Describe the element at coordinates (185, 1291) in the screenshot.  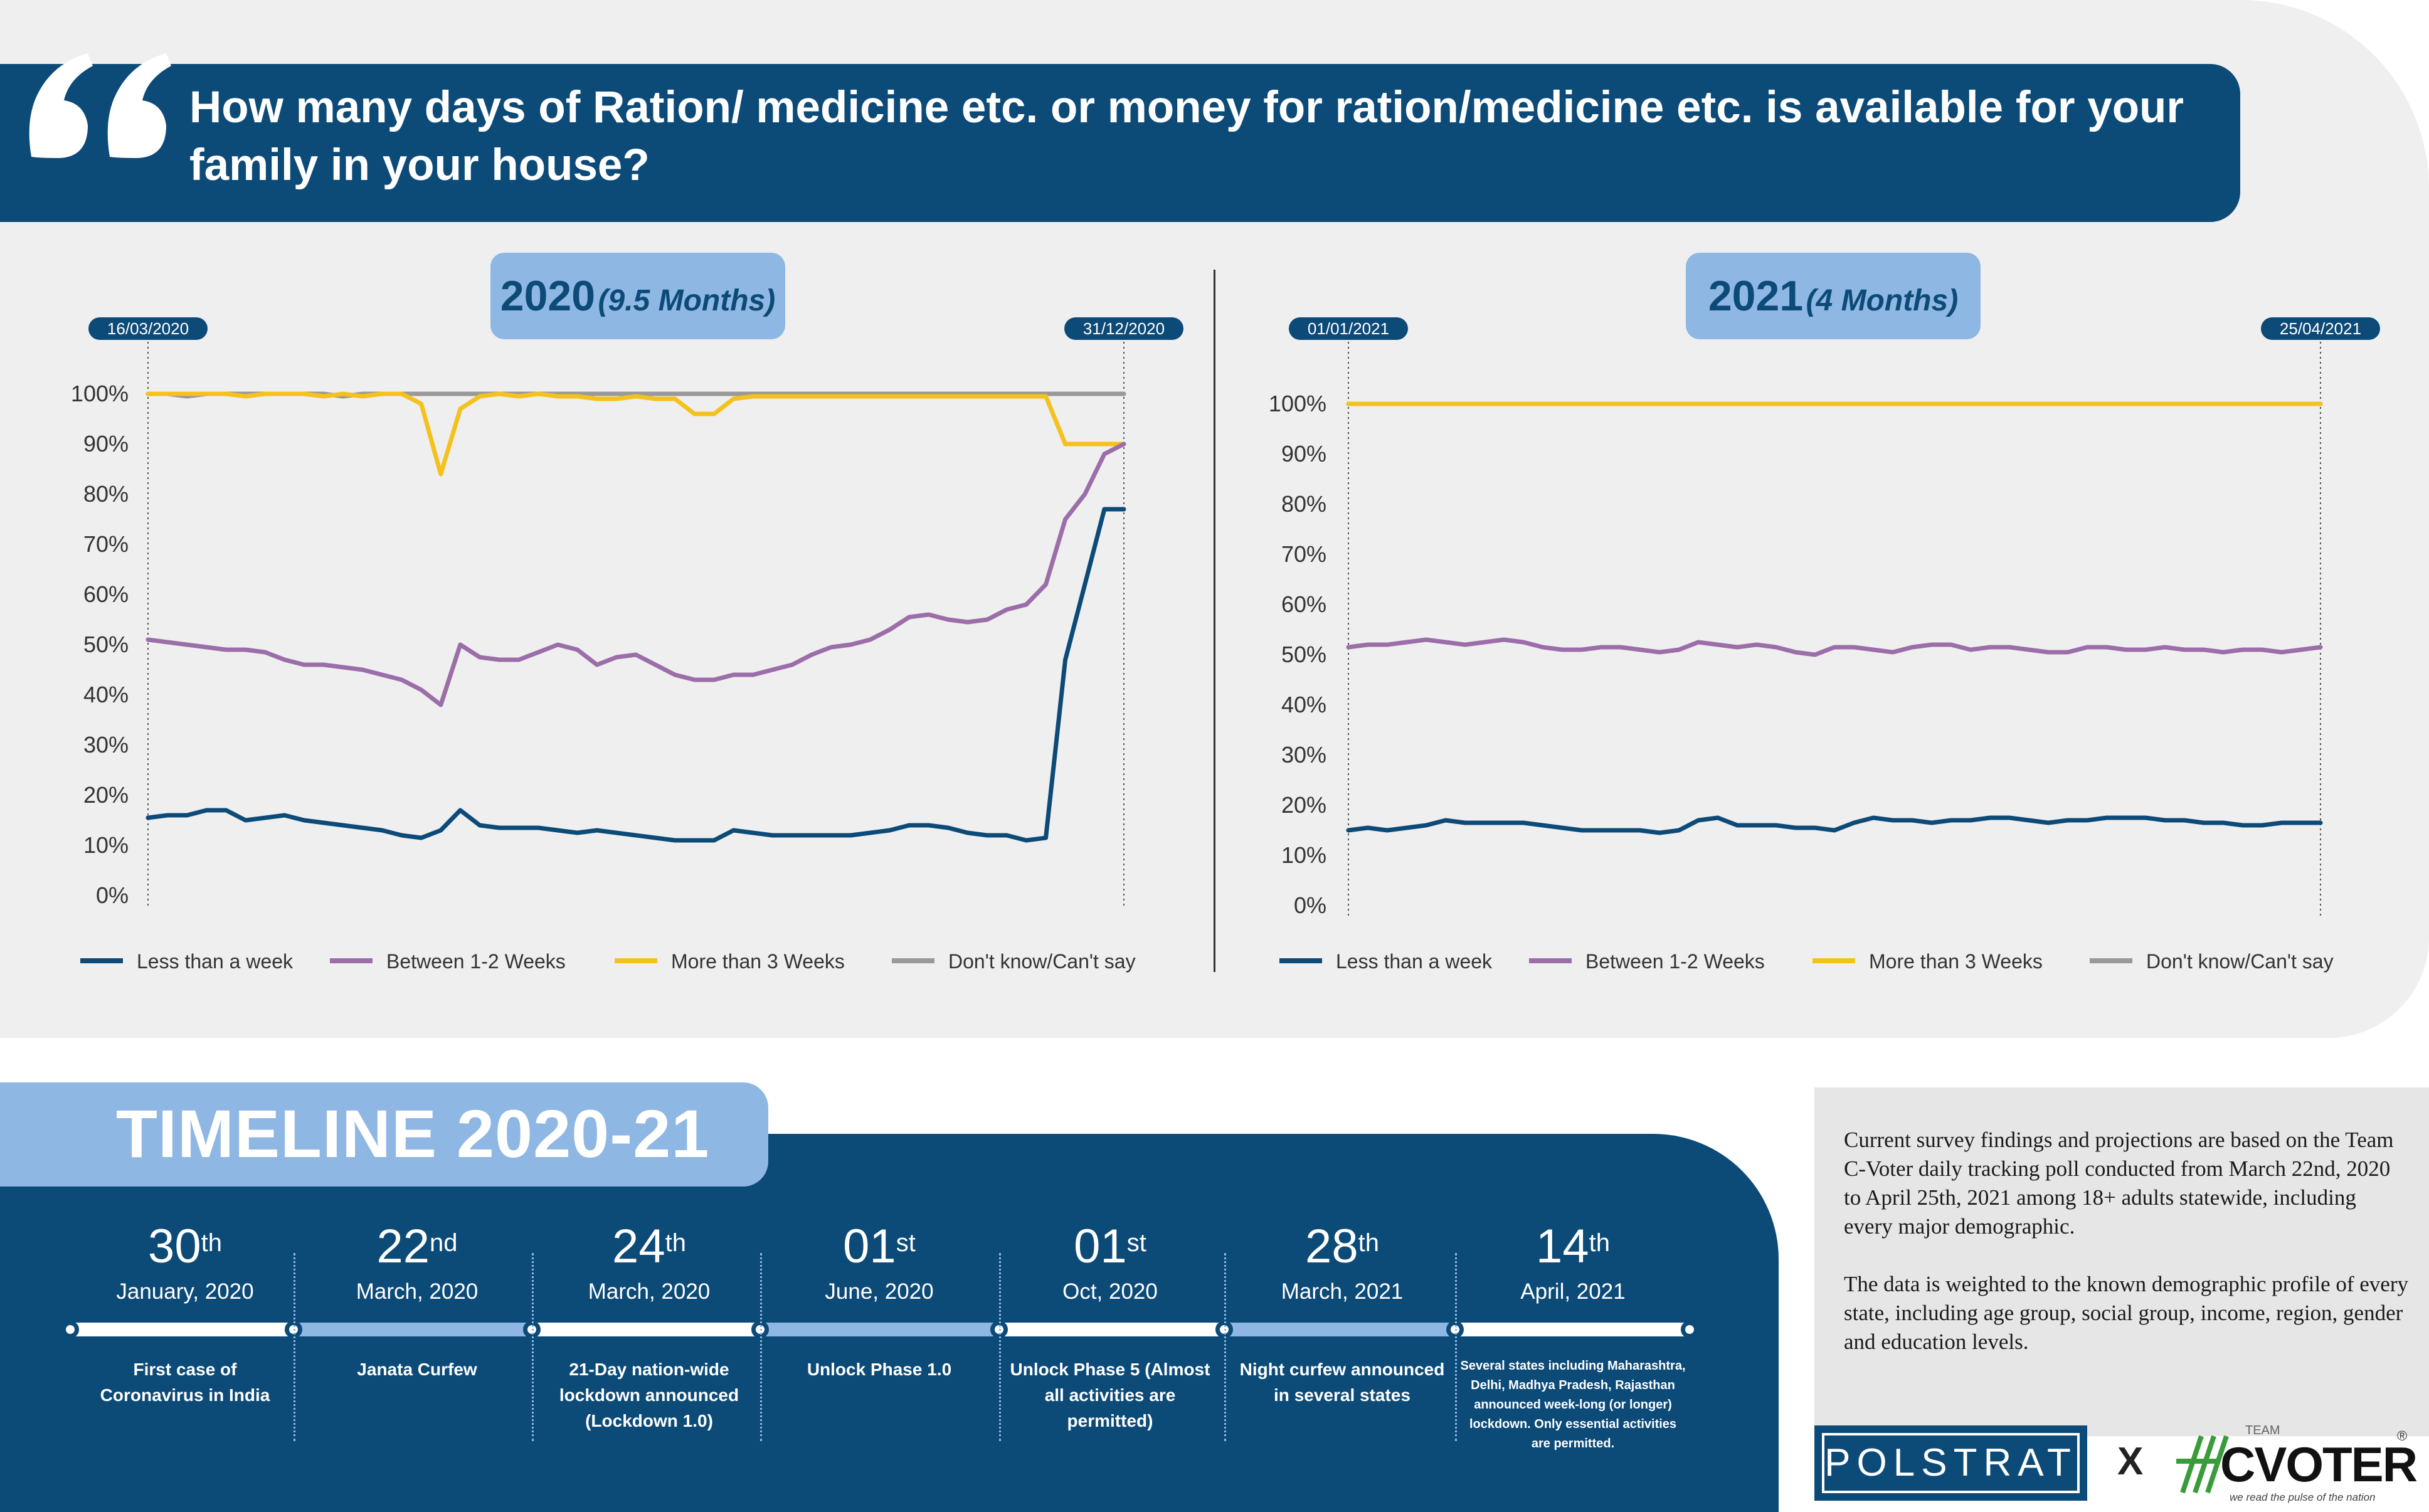
I see `timeline-month: January, 2020` at that location.